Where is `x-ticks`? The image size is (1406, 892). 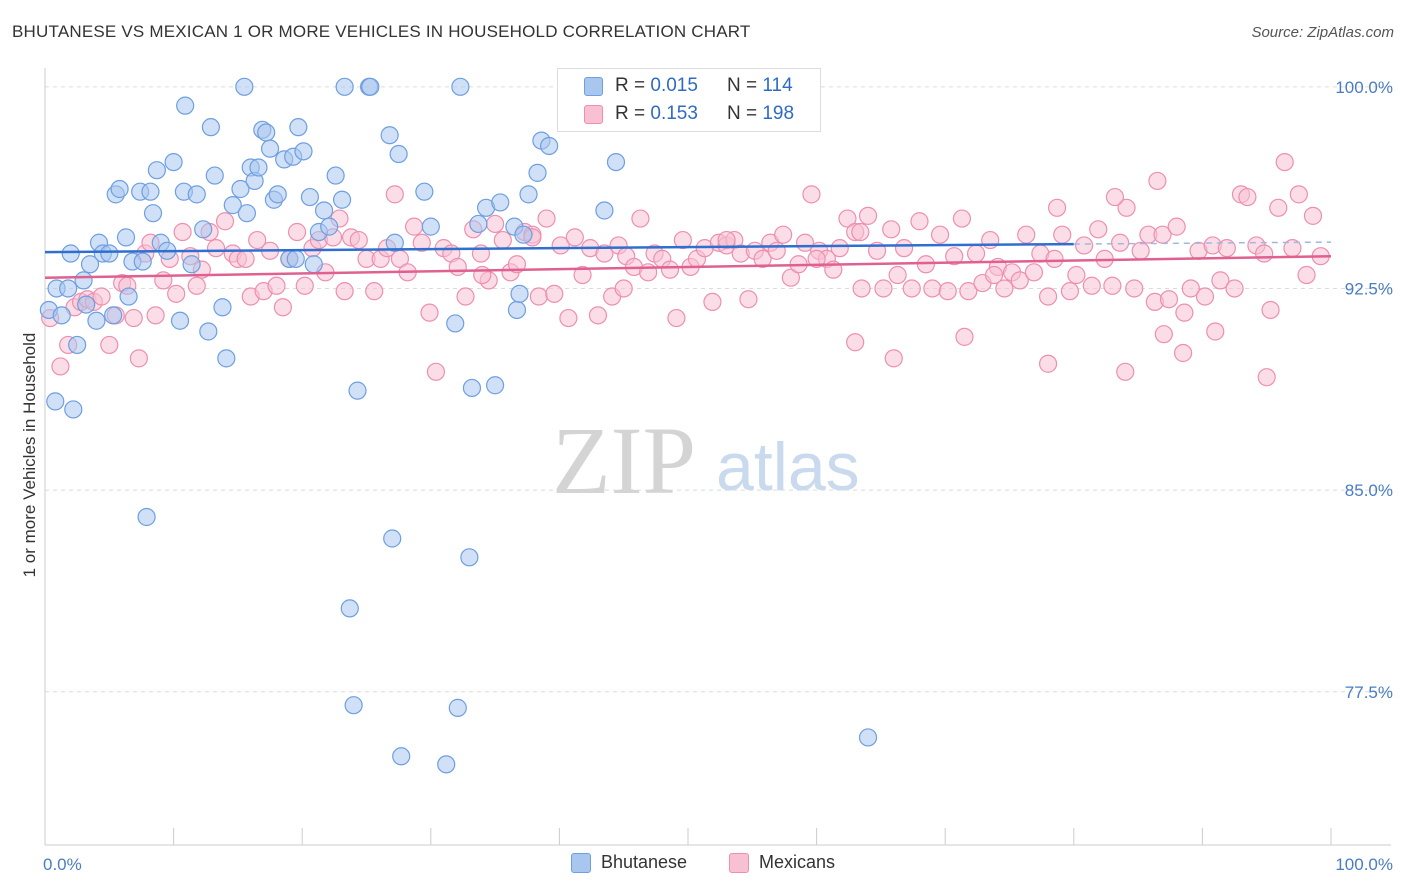 x-ticks is located at coordinates (752, 836).